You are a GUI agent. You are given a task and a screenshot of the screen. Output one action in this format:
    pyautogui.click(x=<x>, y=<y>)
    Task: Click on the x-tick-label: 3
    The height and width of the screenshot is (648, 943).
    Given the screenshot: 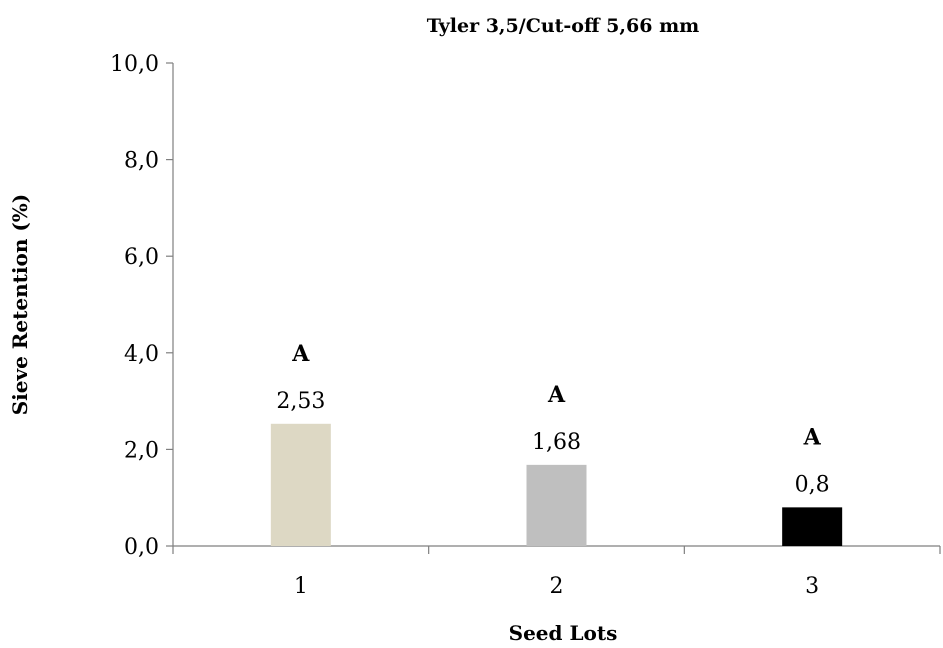 What is the action you would take?
    pyautogui.click(x=812, y=586)
    